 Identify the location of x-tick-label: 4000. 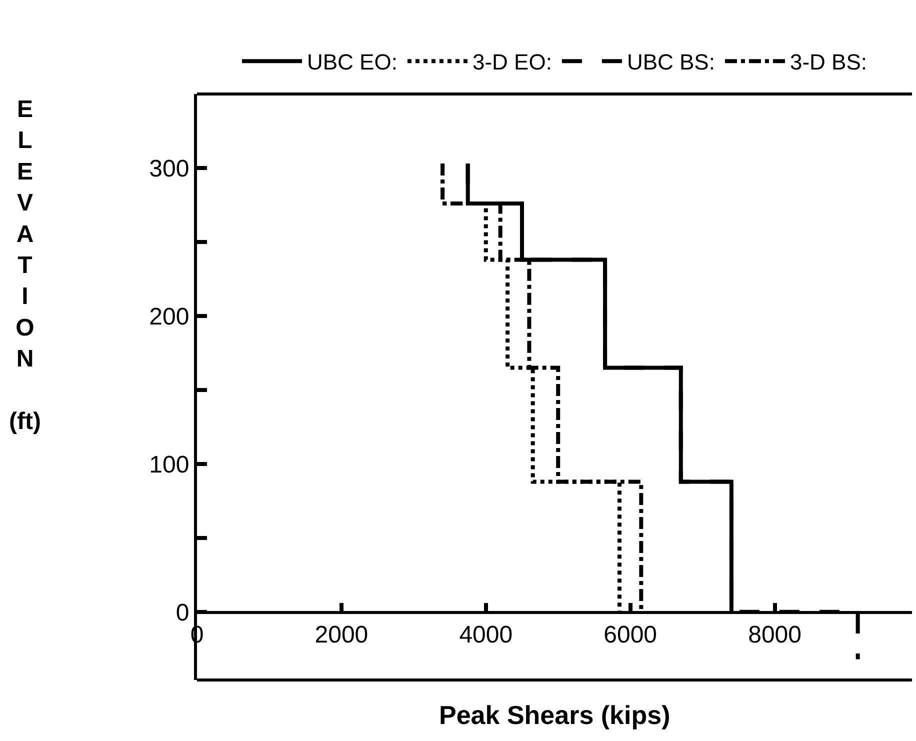
(486, 635).